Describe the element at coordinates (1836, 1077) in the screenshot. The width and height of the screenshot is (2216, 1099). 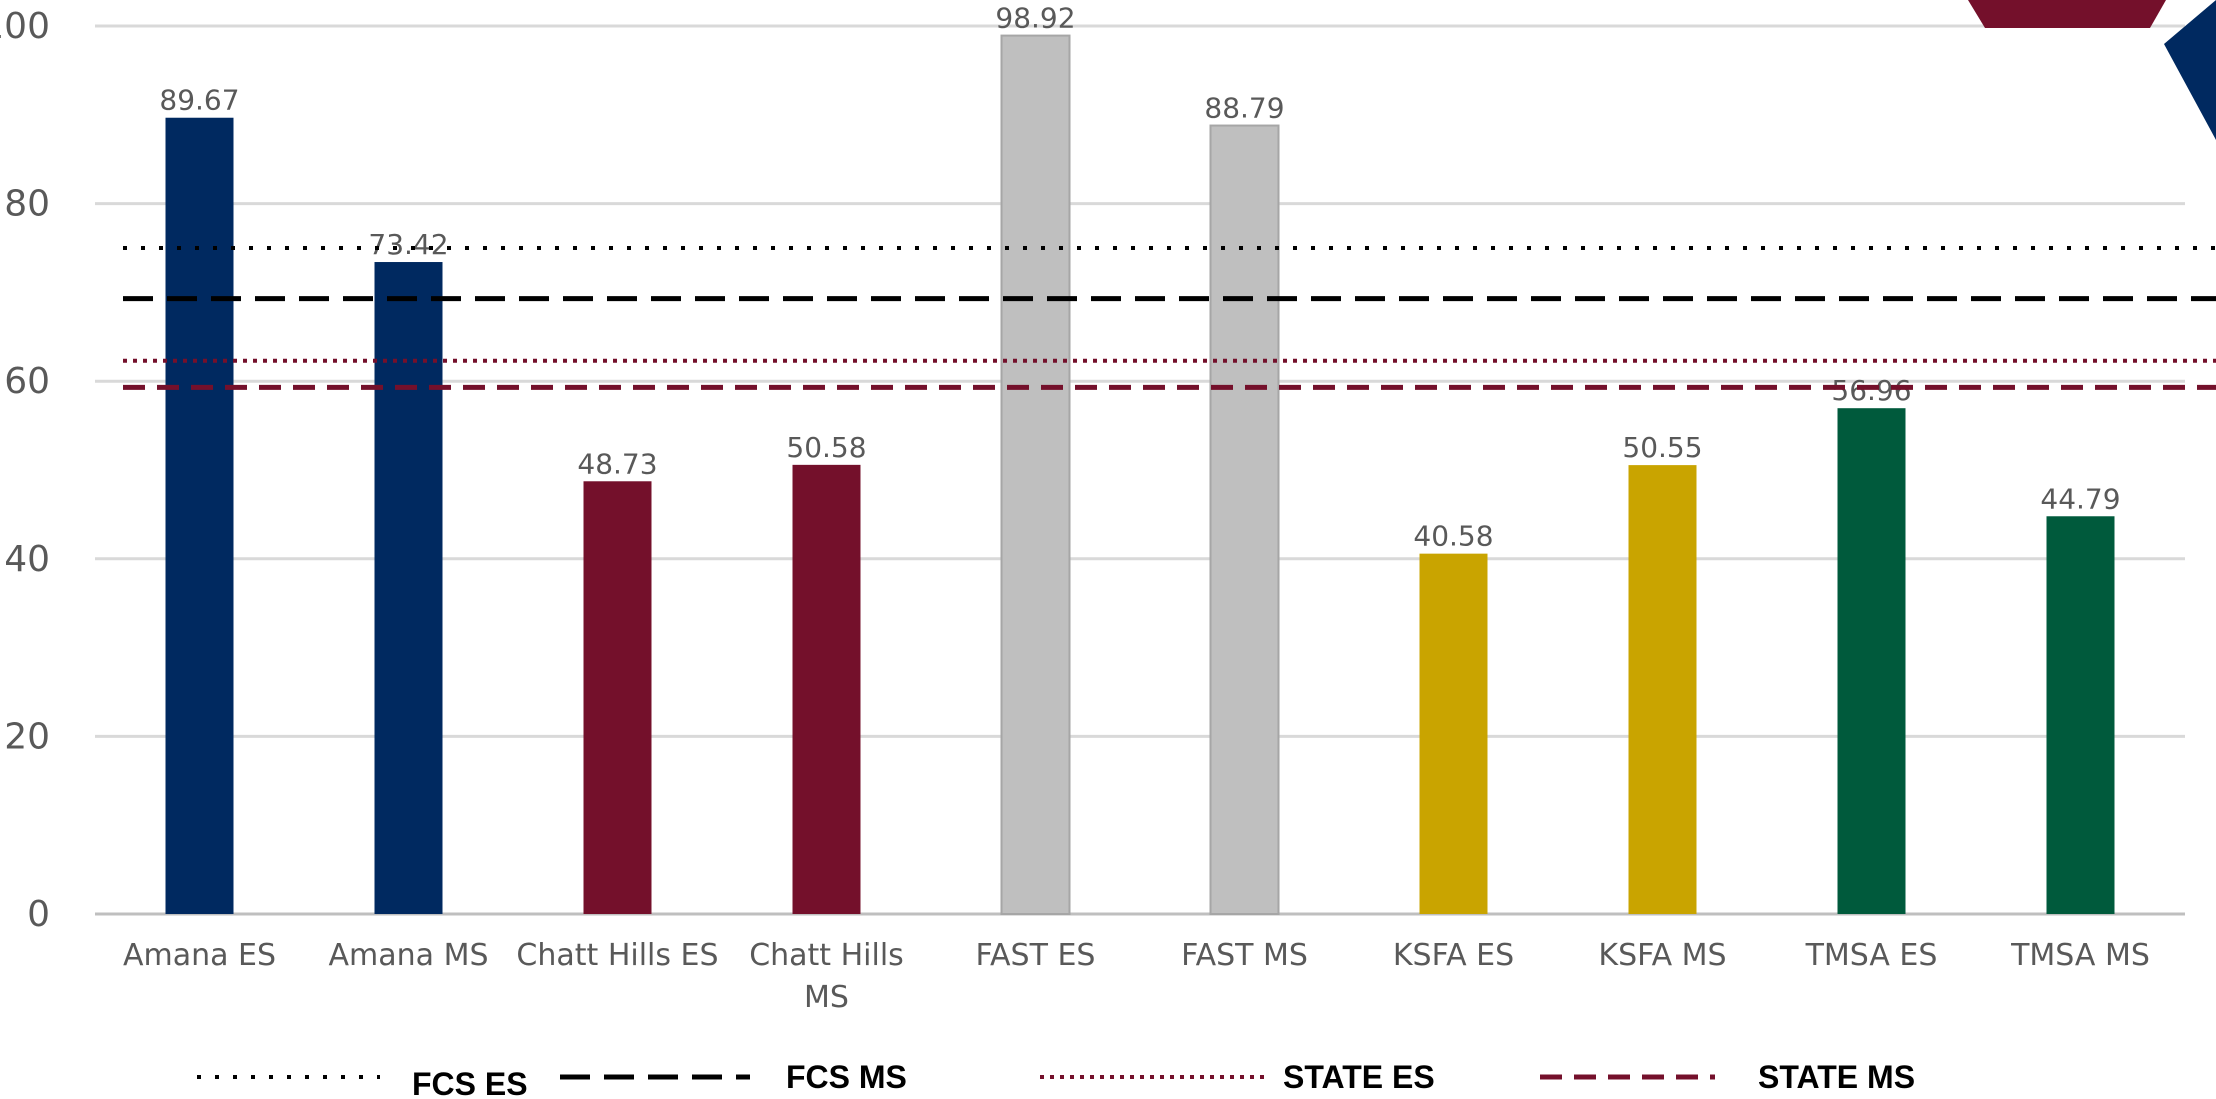
I see `legend-label: STATE MS` at that location.